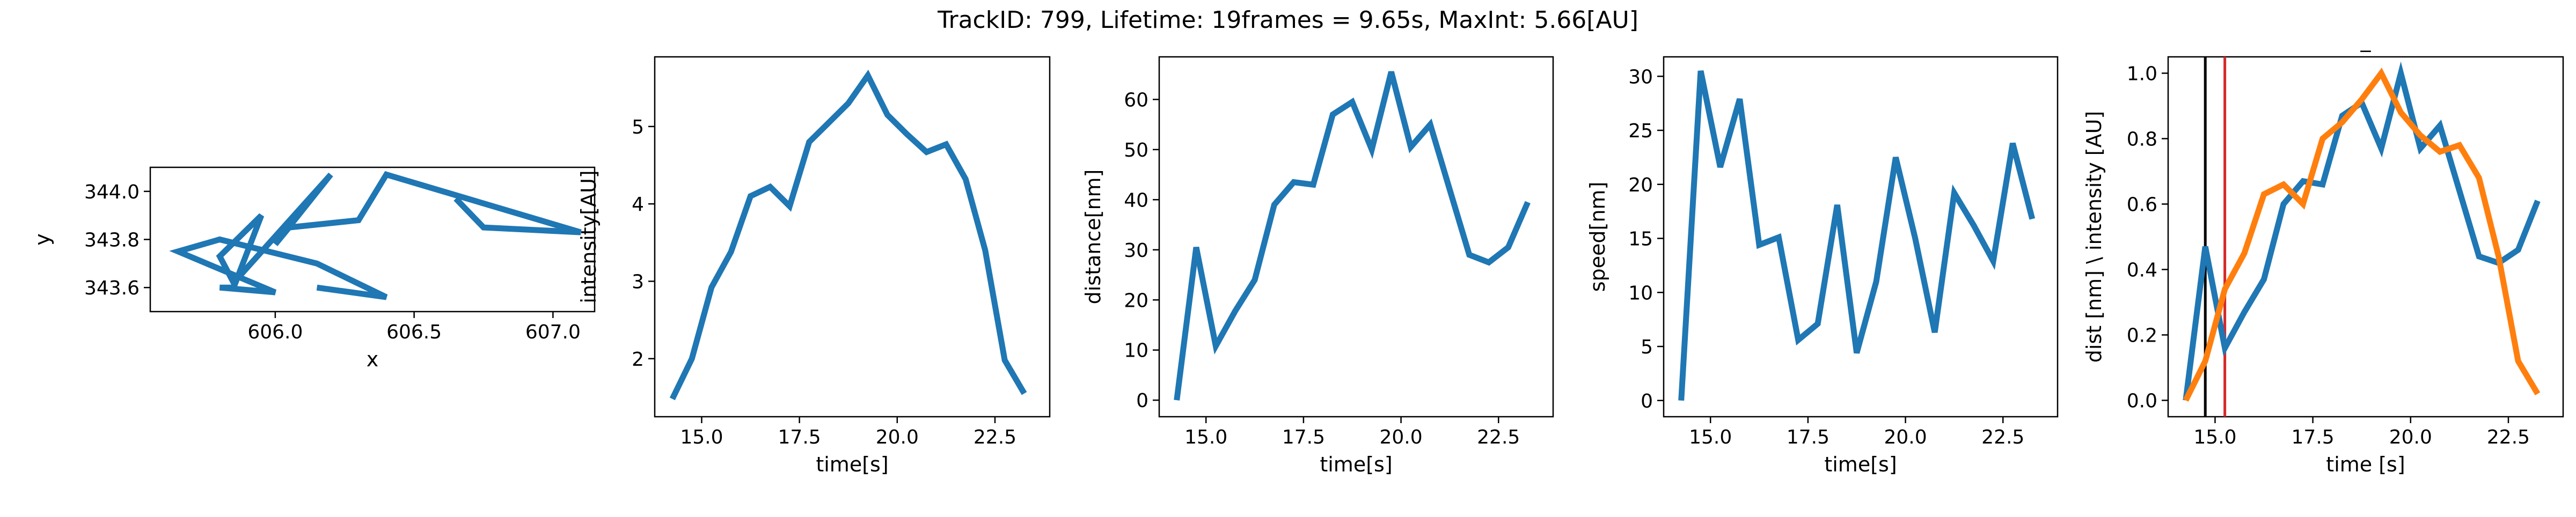  Describe the element at coordinates (2142, 271) in the screenshot. I see `normalized-ytick-label: 0.4` at that location.